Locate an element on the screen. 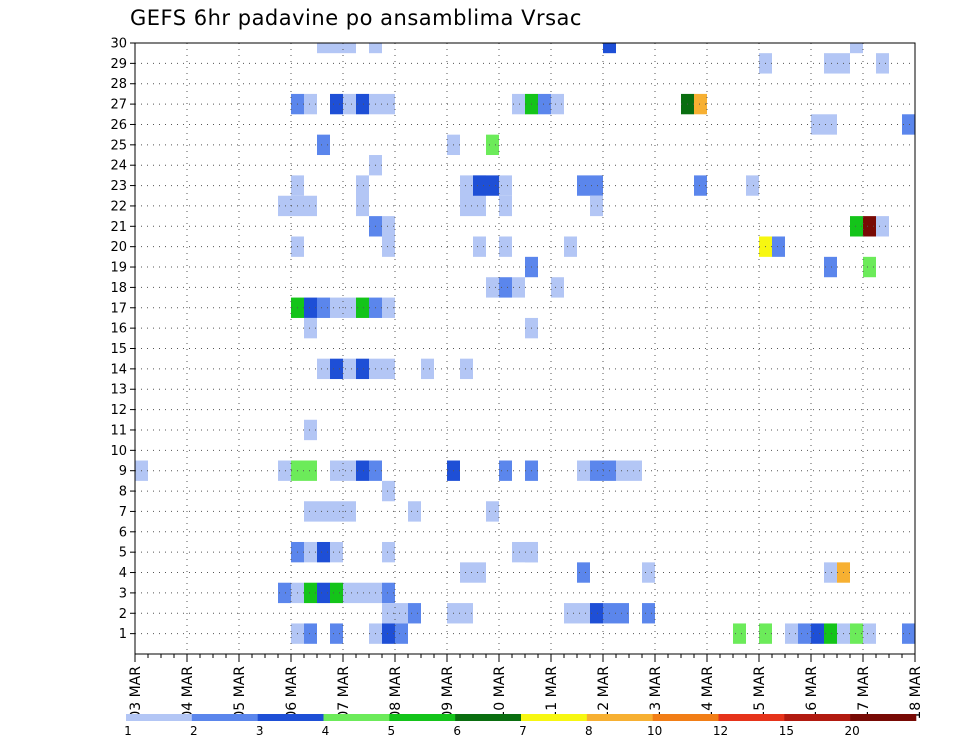 Image resolution: width=960 pixels, height=742 pixels. y-tick-label: 29 is located at coordinates (118, 64).